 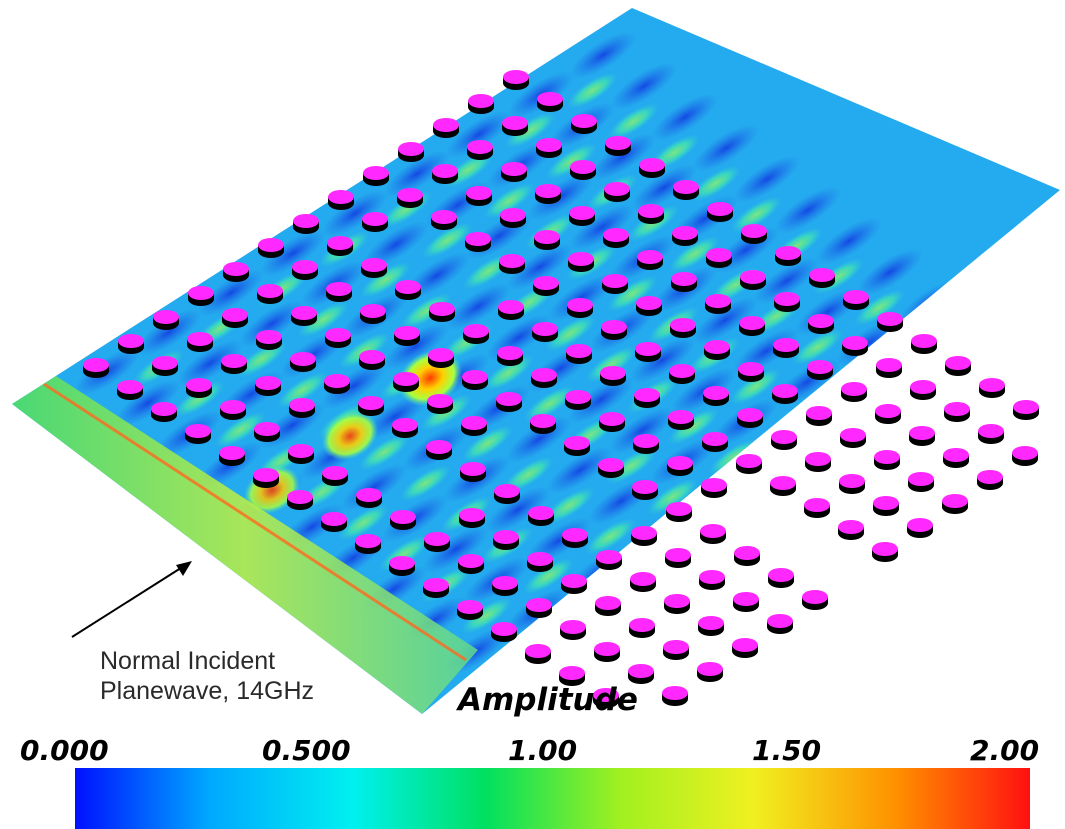 What do you see at coordinates (543, 750) in the screenshot?
I see `colorbar-tick-mid: 1.00` at bounding box center [543, 750].